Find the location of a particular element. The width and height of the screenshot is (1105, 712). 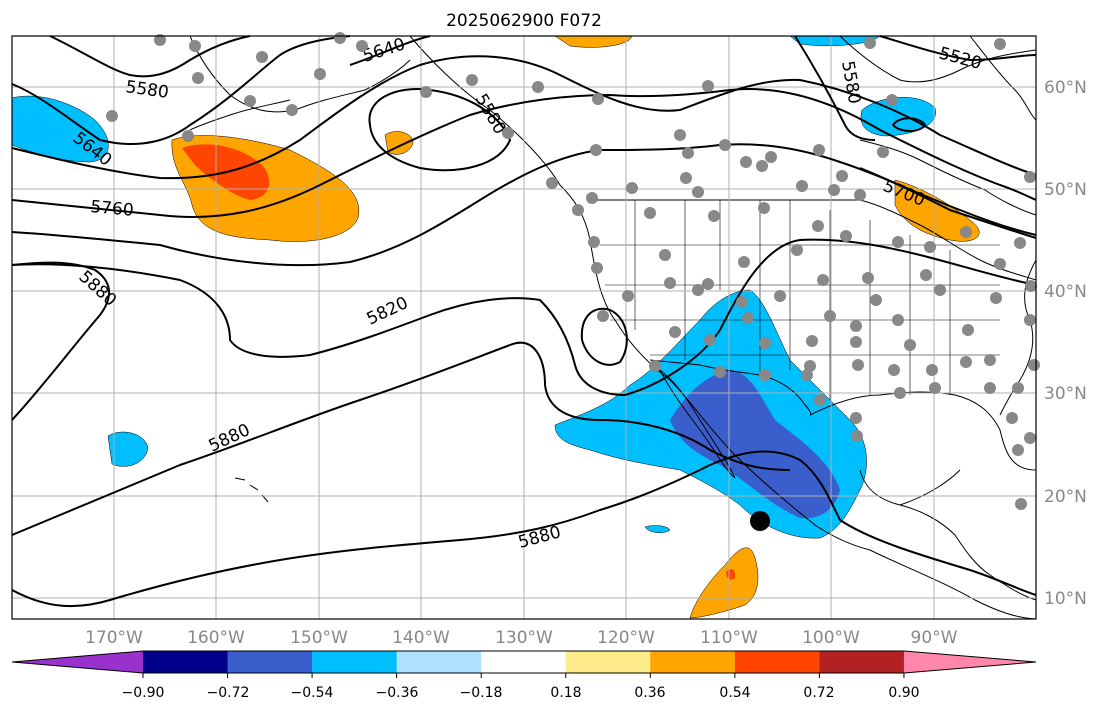

lon-label: 170°W is located at coordinates (114, 638).